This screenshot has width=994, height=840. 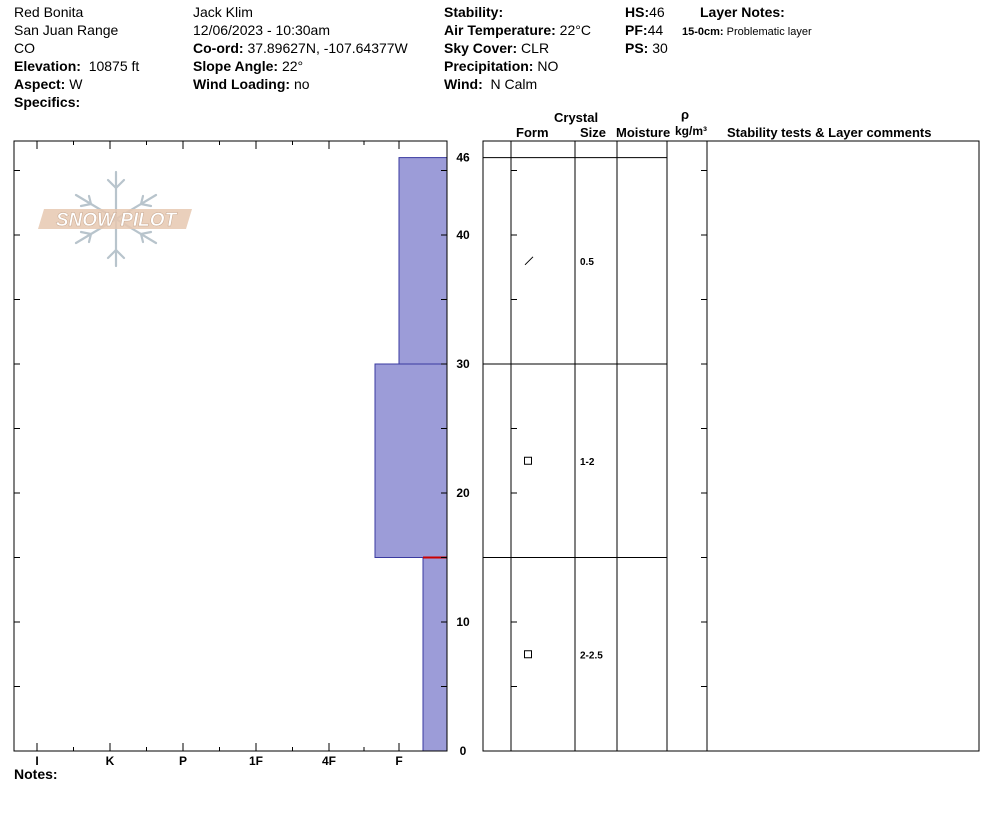 I want to click on wind-loading: Wind Loading: no, so click(x=251, y=84).